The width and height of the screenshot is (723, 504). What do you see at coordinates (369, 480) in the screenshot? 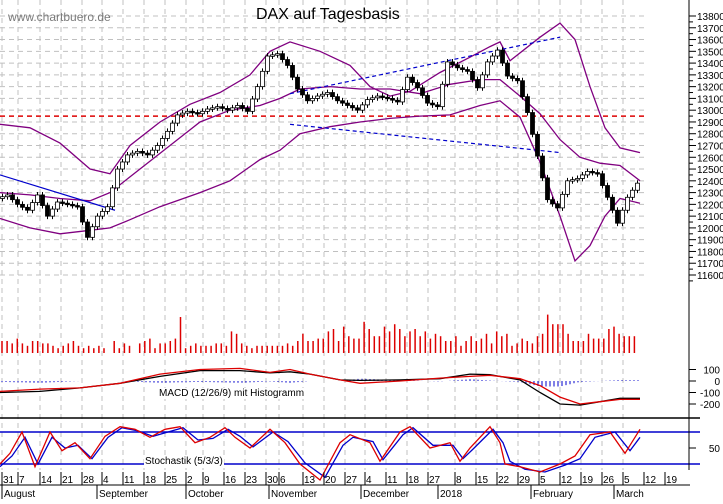
I see `x-day-label: 4` at bounding box center [369, 480].